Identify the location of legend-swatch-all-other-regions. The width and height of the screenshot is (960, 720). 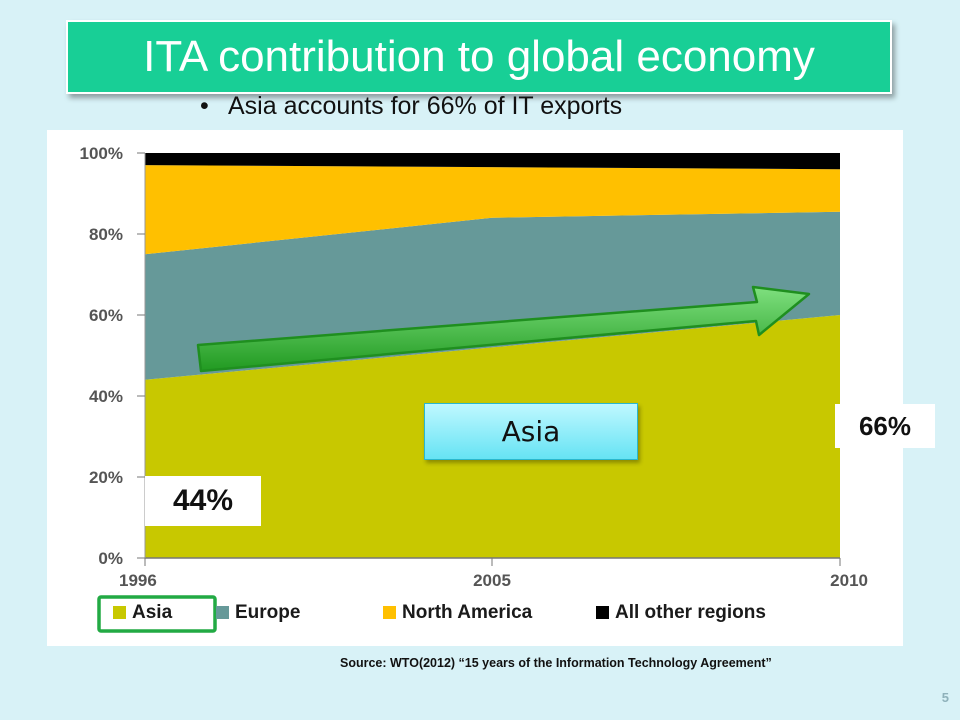
(602, 612).